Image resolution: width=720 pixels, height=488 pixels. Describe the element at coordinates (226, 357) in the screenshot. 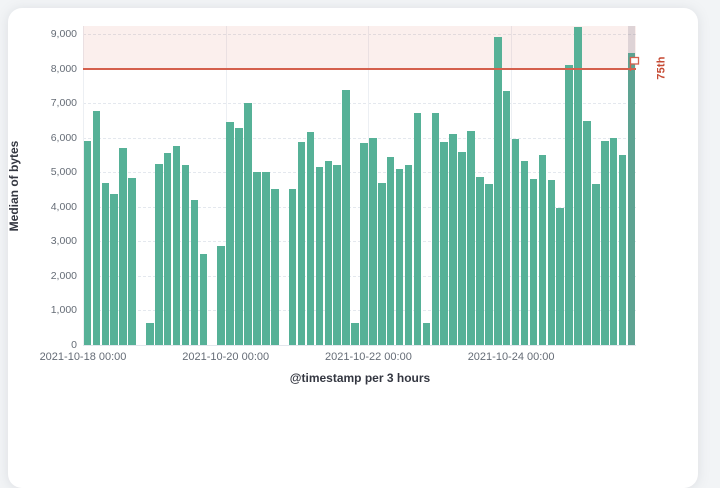

I see `x-tick-label: 2021-10-20 00:00` at that location.